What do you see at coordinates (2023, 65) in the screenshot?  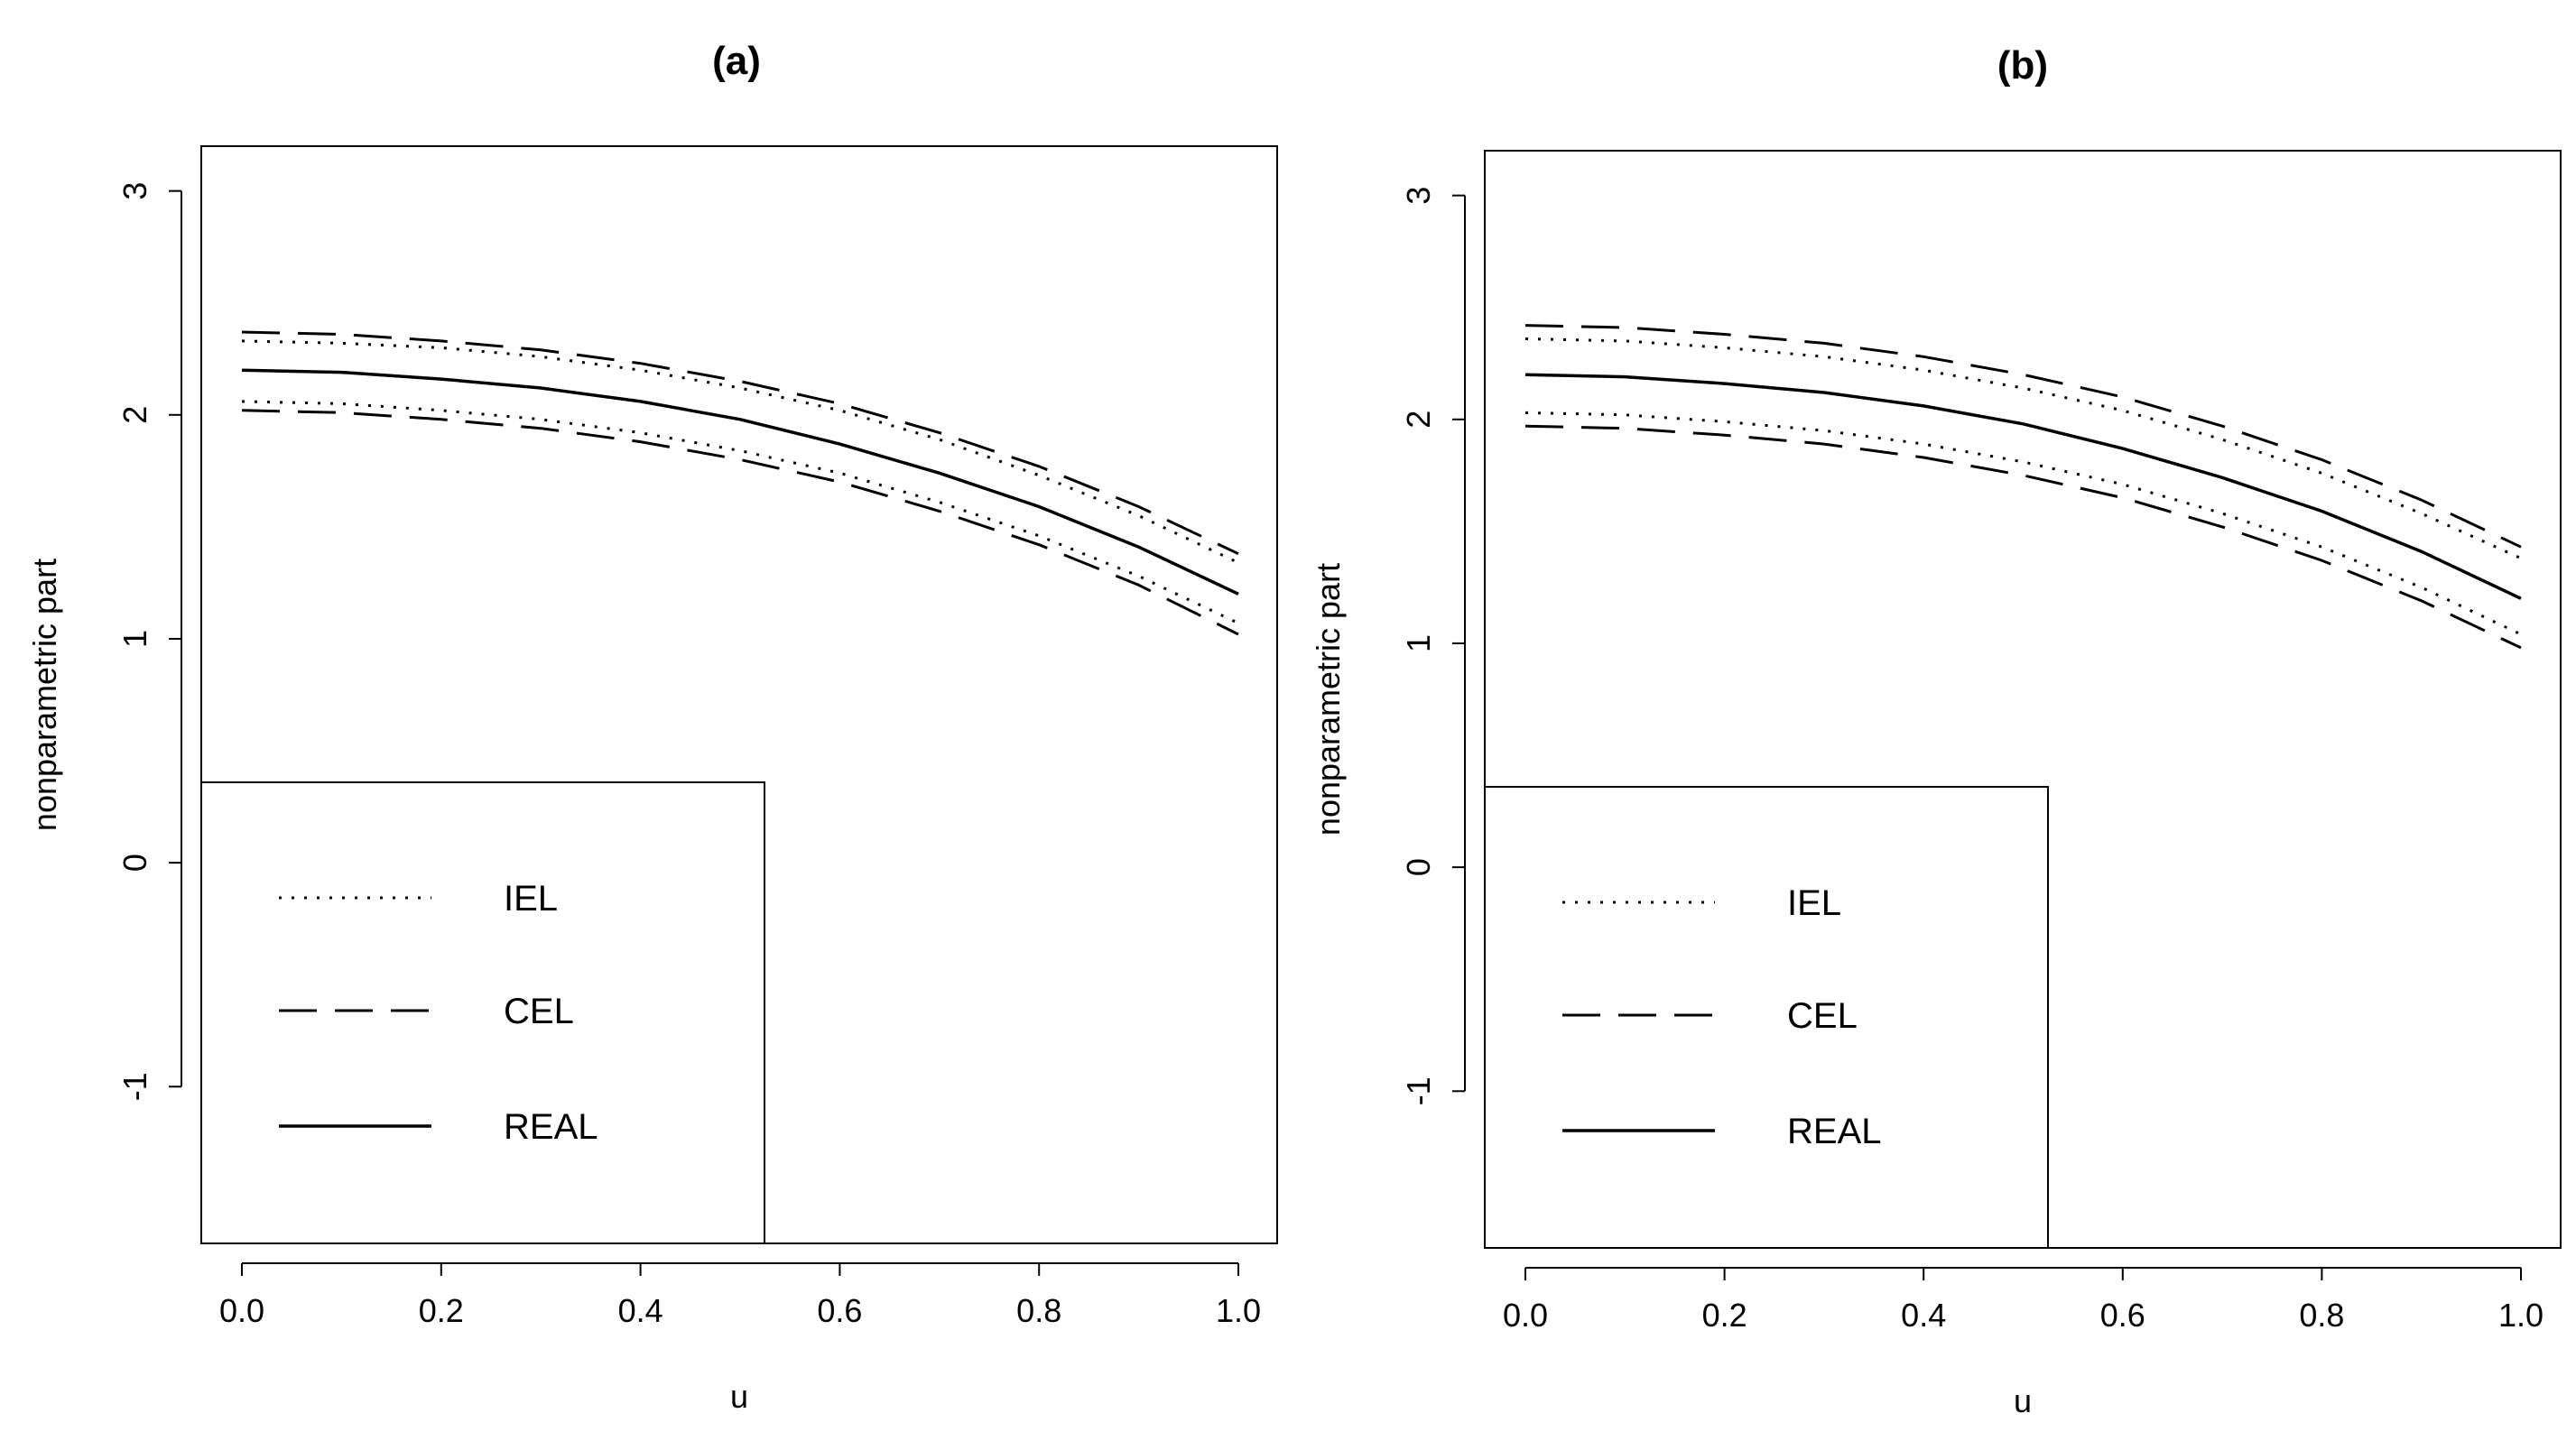 I see `chart-title: (b)` at bounding box center [2023, 65].